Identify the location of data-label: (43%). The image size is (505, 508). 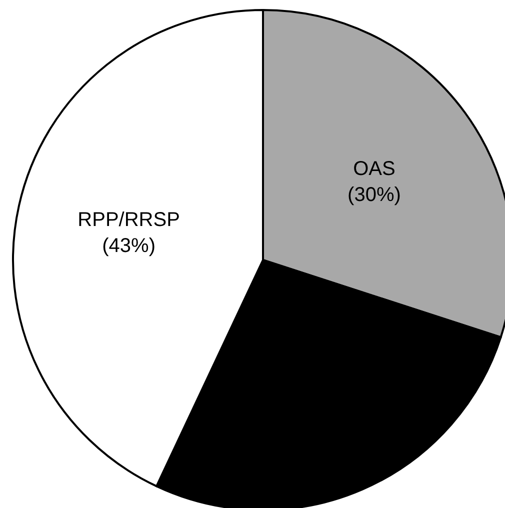
(129, 246).